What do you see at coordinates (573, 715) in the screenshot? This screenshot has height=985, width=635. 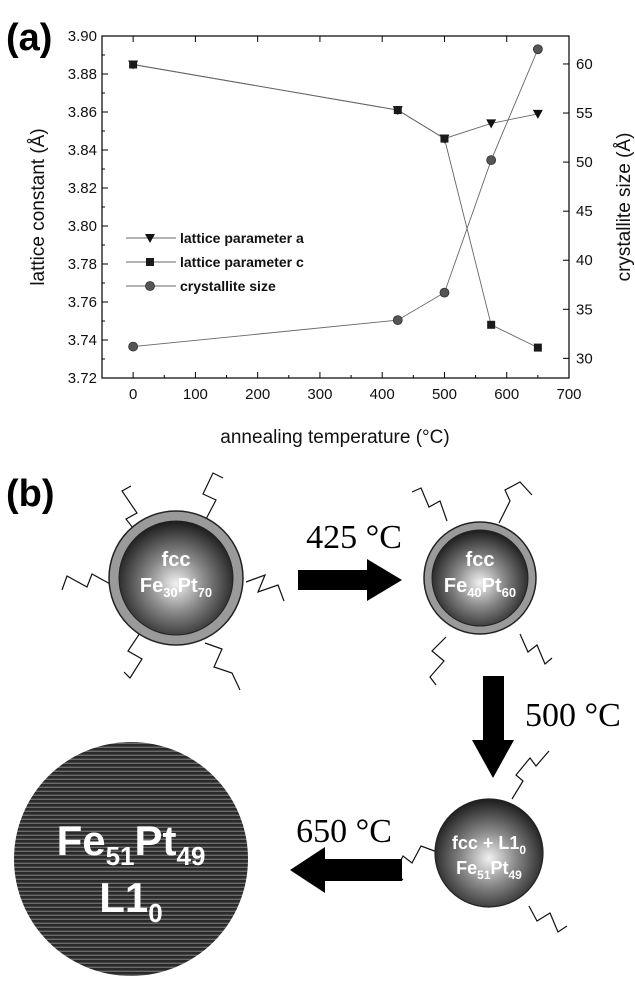 I see `step-label-500: 500 °C` at bounding box center [573, 715].